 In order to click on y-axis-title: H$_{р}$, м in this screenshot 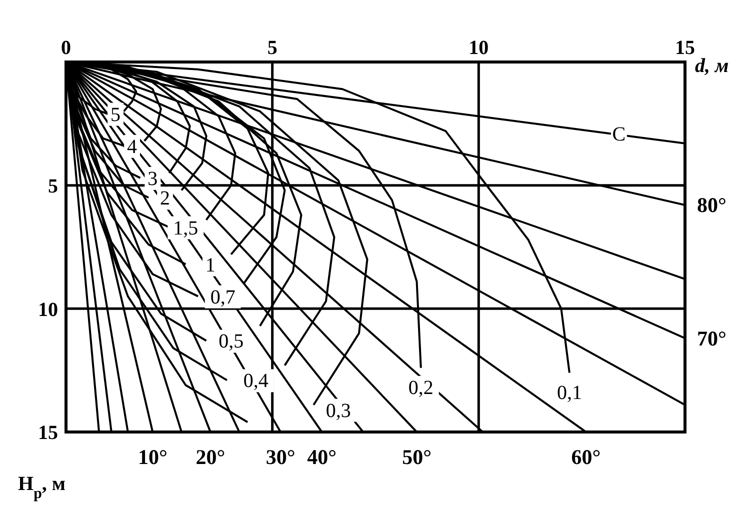, I will do `click(42, 487)`.